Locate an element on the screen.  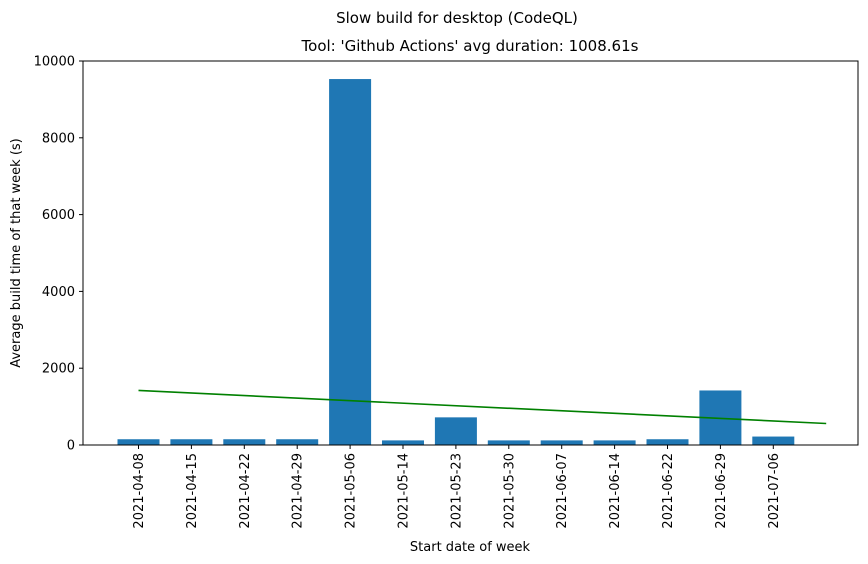
x-axis-label: Start date of week is located at coordinates (470, 547).